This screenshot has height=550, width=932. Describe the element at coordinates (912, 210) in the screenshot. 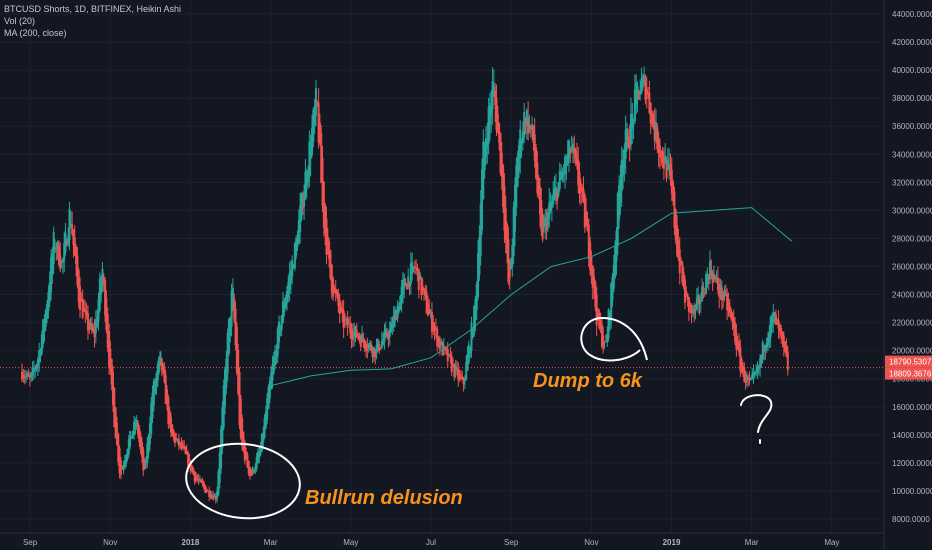

I see `y-tick-label: 30000.0000` at that location.